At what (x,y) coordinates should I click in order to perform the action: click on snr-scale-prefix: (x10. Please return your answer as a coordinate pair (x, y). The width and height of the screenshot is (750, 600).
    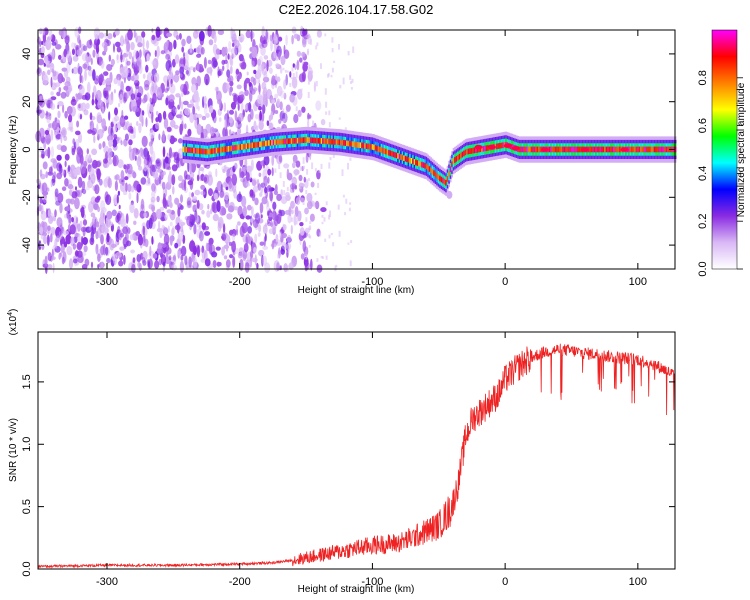
    Looking at the image, I should click on (13, 325).